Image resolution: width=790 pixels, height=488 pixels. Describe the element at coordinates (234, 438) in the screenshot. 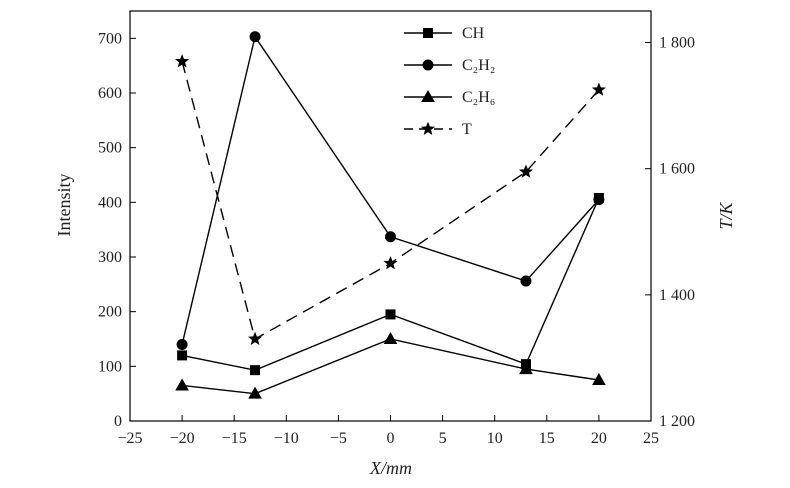

I see `x-tick-label: −15` at that location.